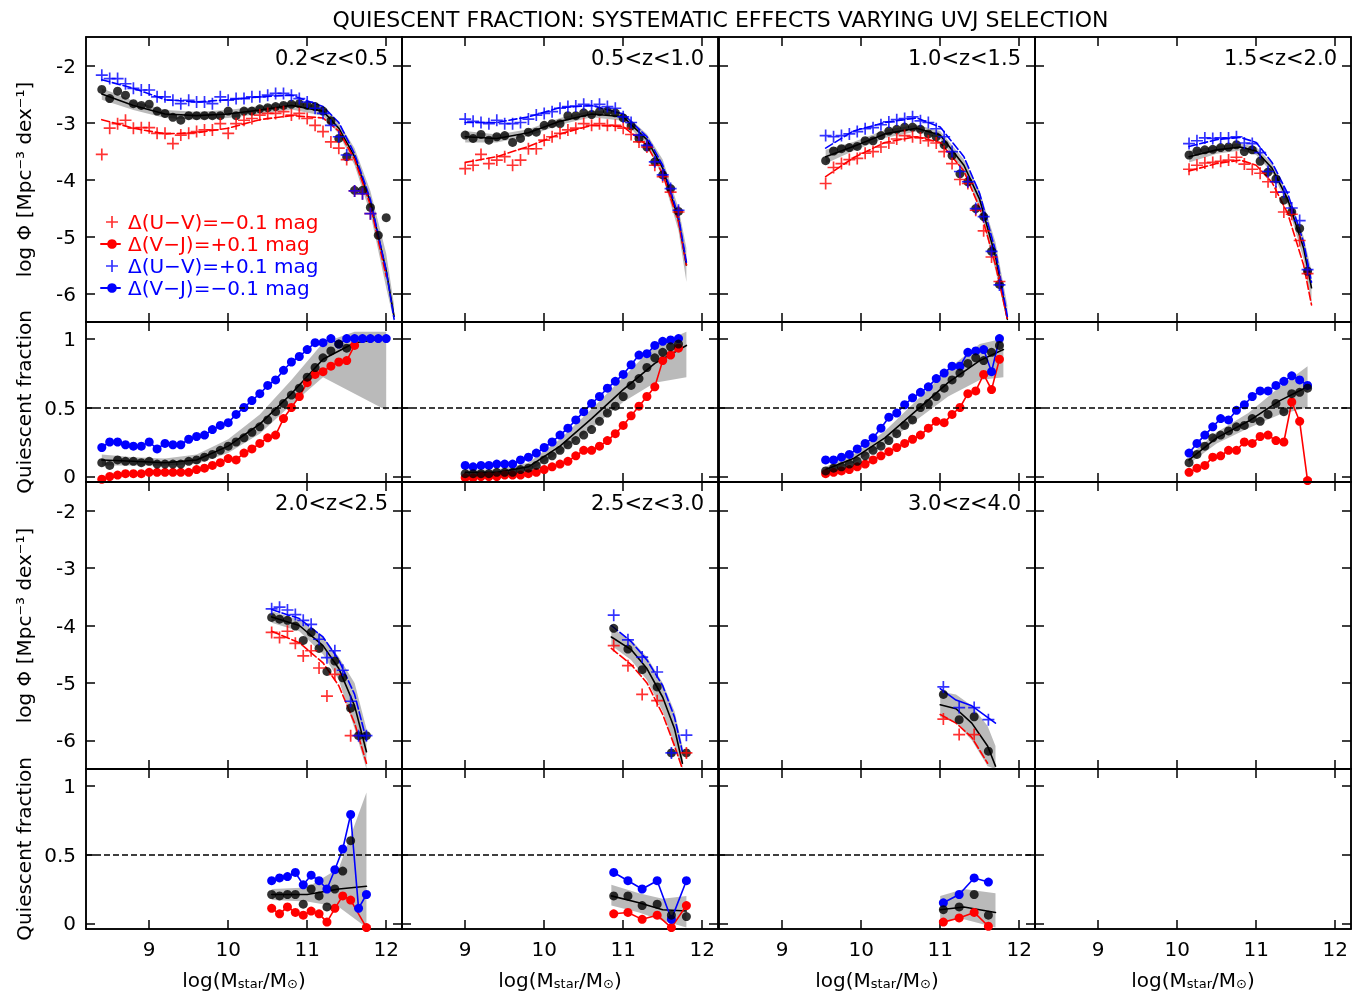 Image resolution: width=1359 pixels, height=1003 pixels. What do you see at coordinates (223, 222) in the screenshot?
I see `legend-label: Δ(U−V)=−0.1 mag` at bounding box center [223, 222].